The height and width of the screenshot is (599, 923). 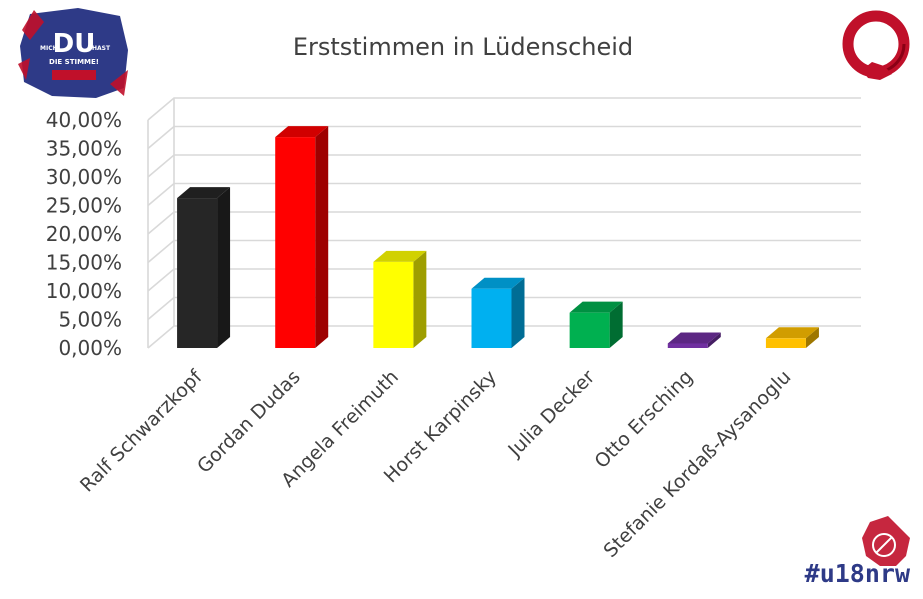 What do you see at coordinates (84, 120) in the screenshot?
I see `y-tick-label: 40,00%` at bounding box center [84, 120].